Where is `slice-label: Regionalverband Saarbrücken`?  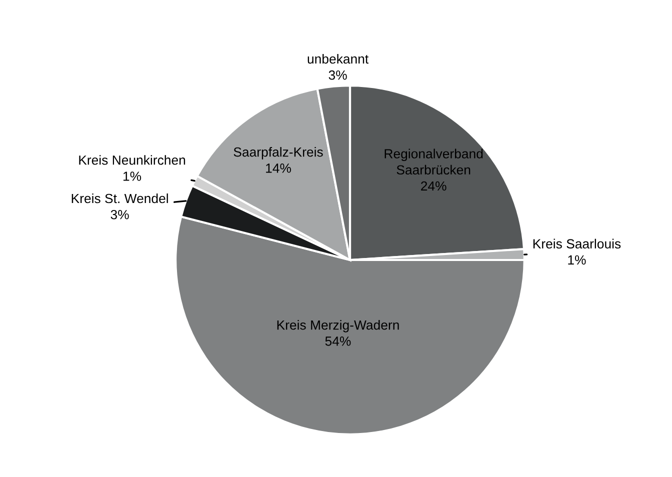 slice-label: Regionalverband Saarbrücken is located at coordinates (433, 161).